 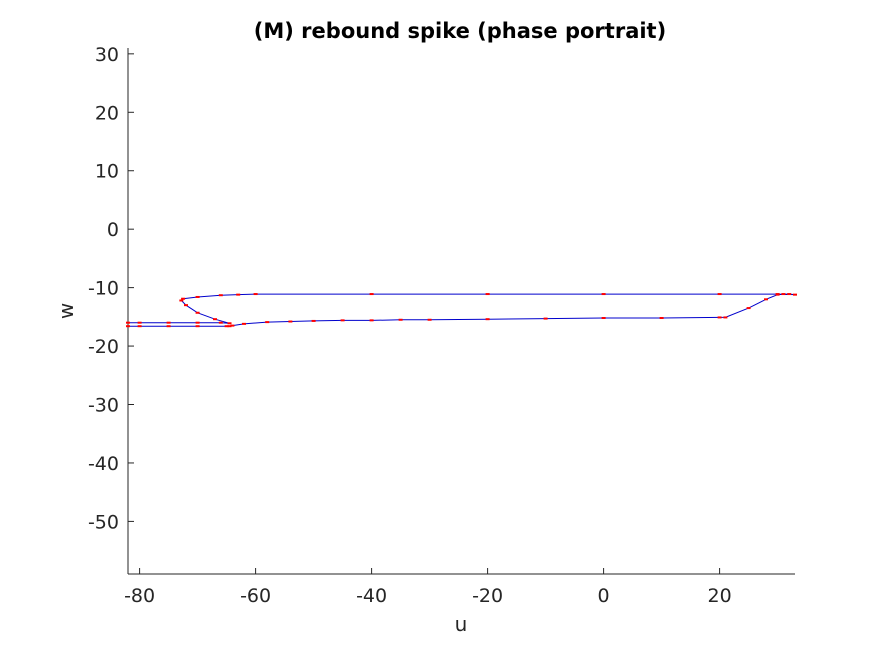 I want to click on y-tick-label: -10, so click(x=103, y=289).